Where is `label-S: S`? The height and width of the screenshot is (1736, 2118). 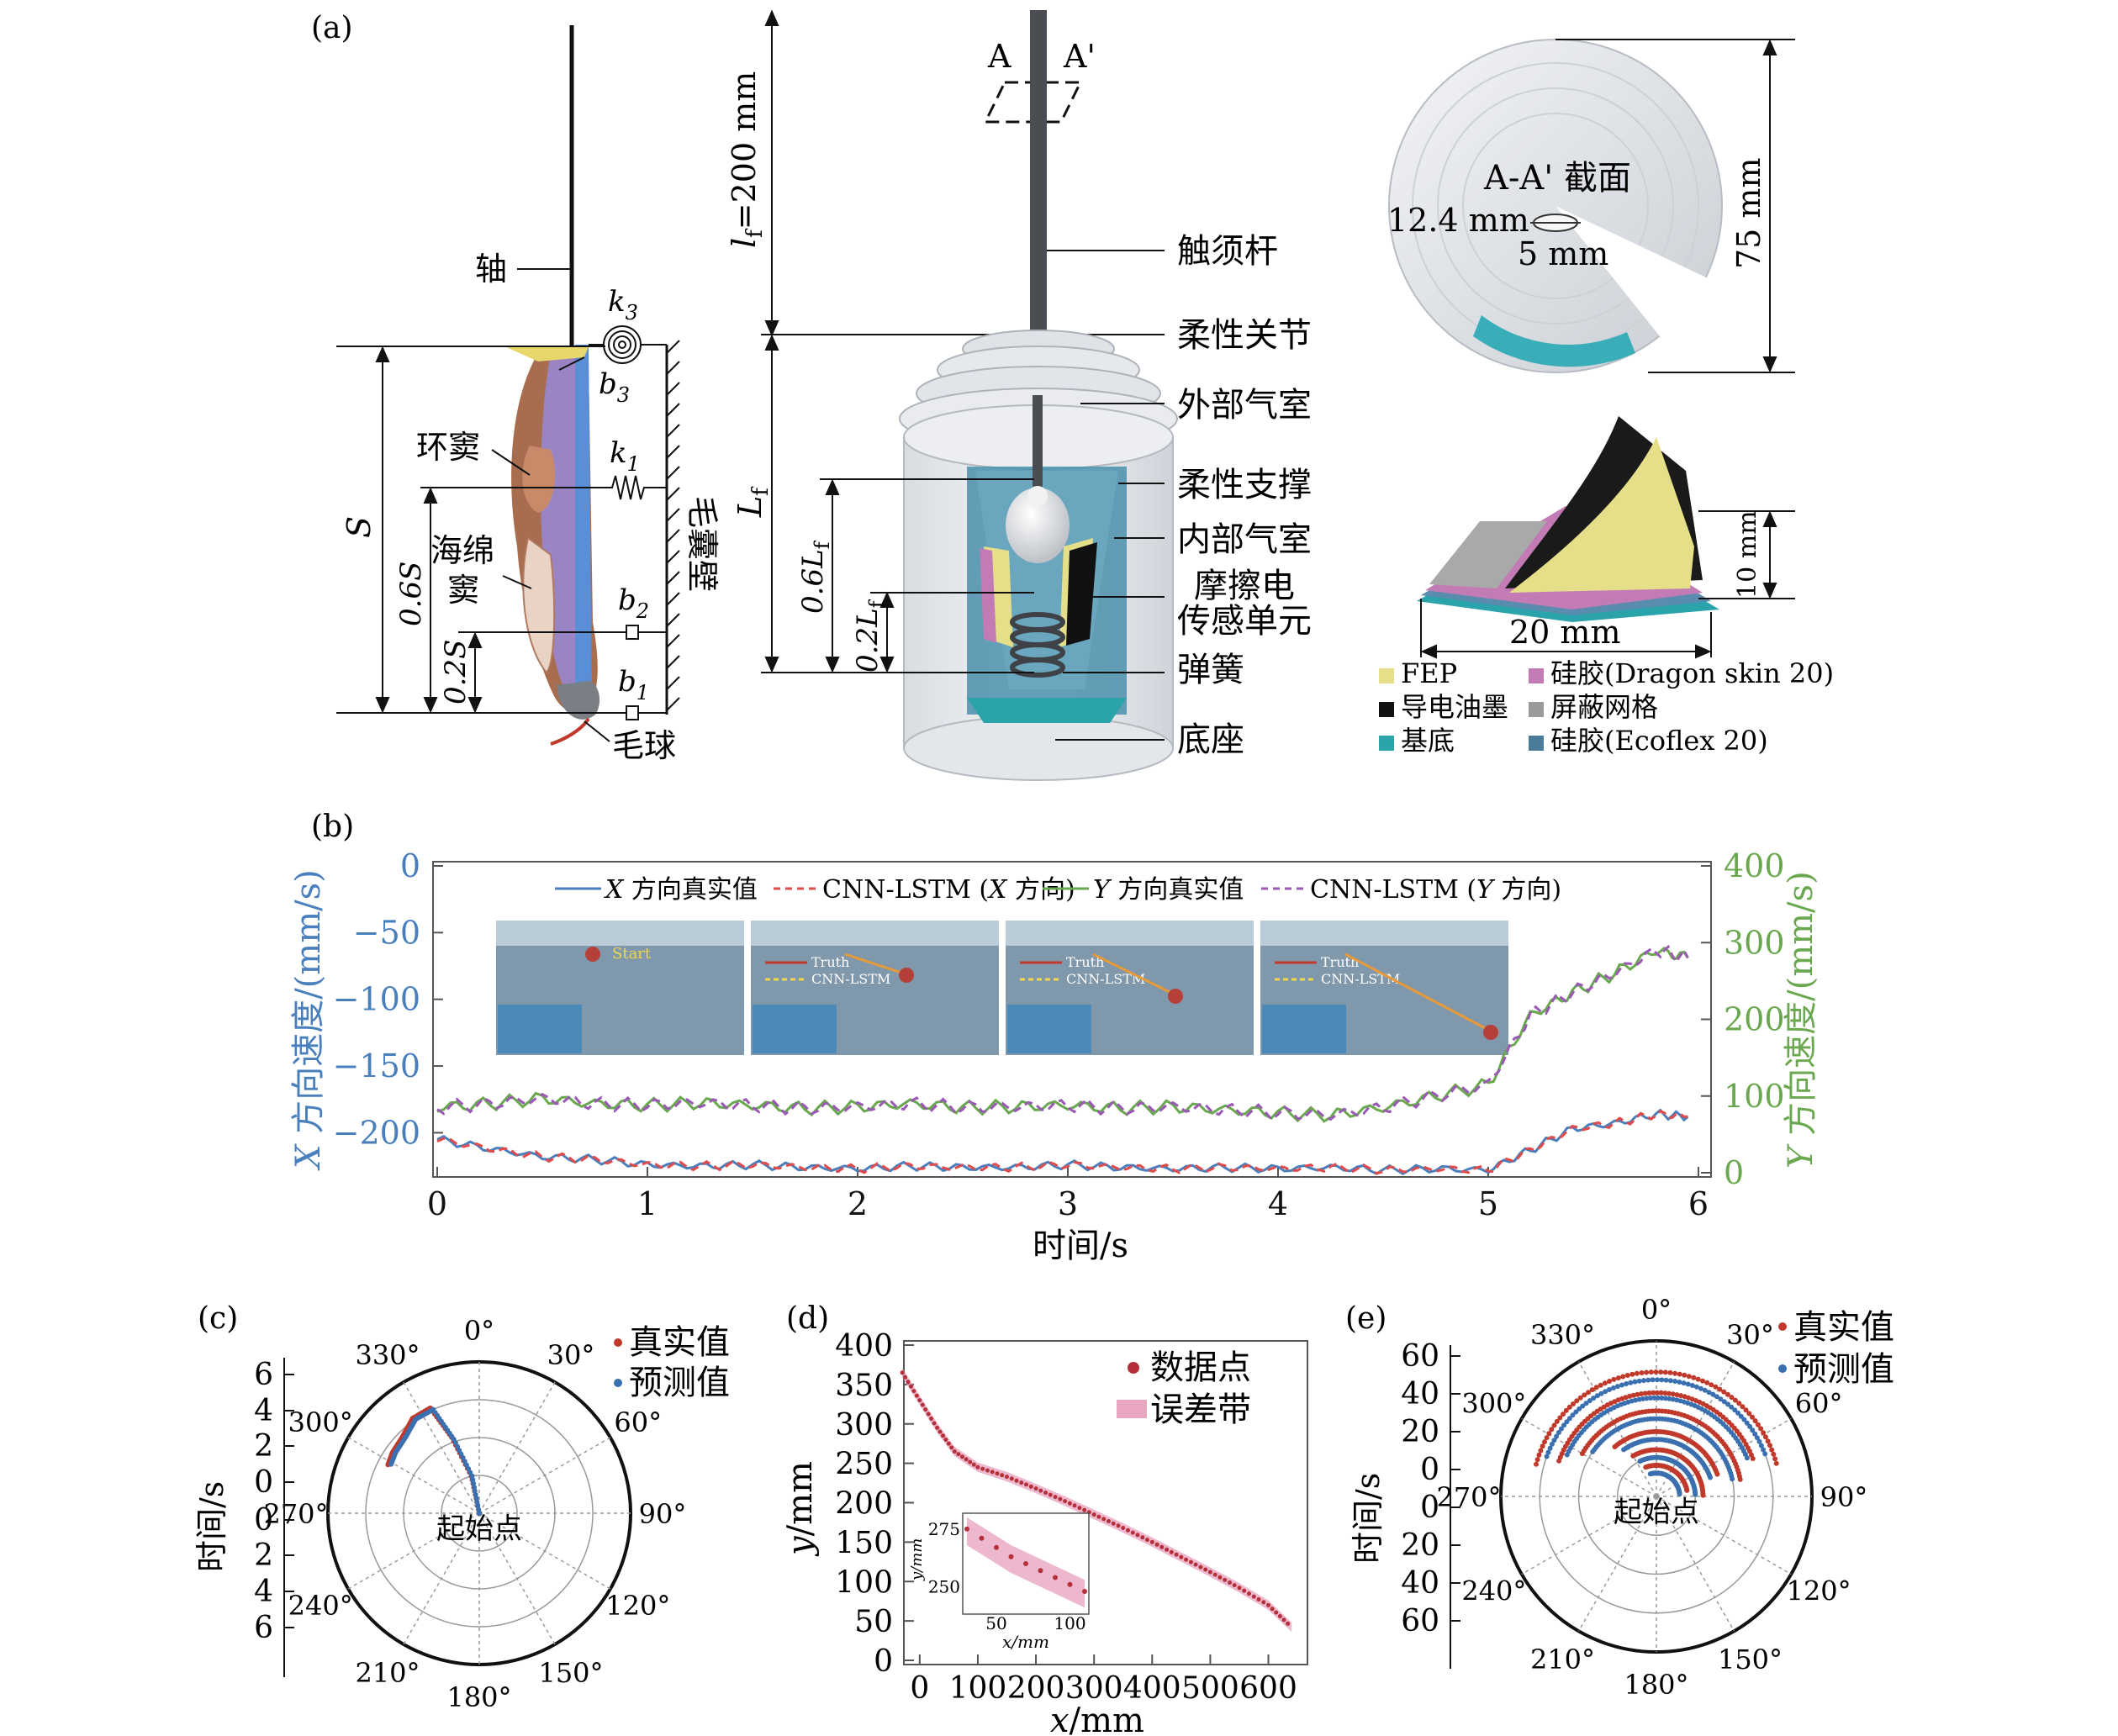 label-S: S is located at coordinates (359, 527).